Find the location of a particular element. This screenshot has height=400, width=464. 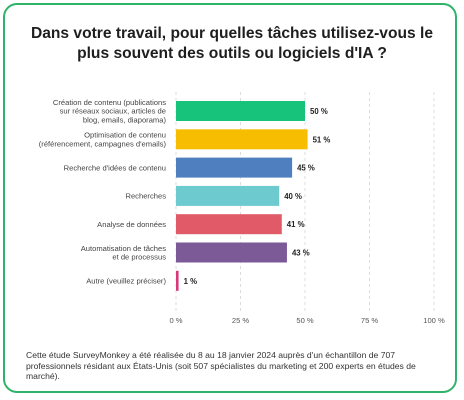

data-label: 45 % is located at coordinates (306, 168).